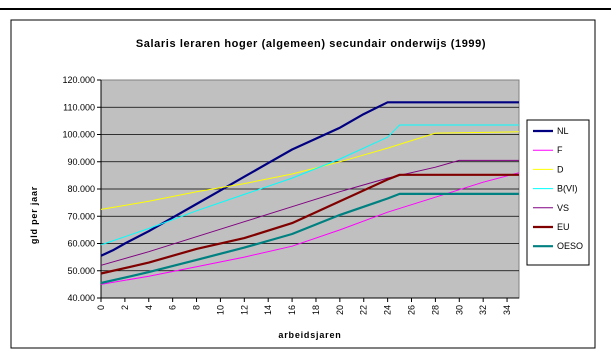  Describe the element at coordinates (309, 335) in the screenshot. I see `x-axis-label: arbeidsjaren` at that location.